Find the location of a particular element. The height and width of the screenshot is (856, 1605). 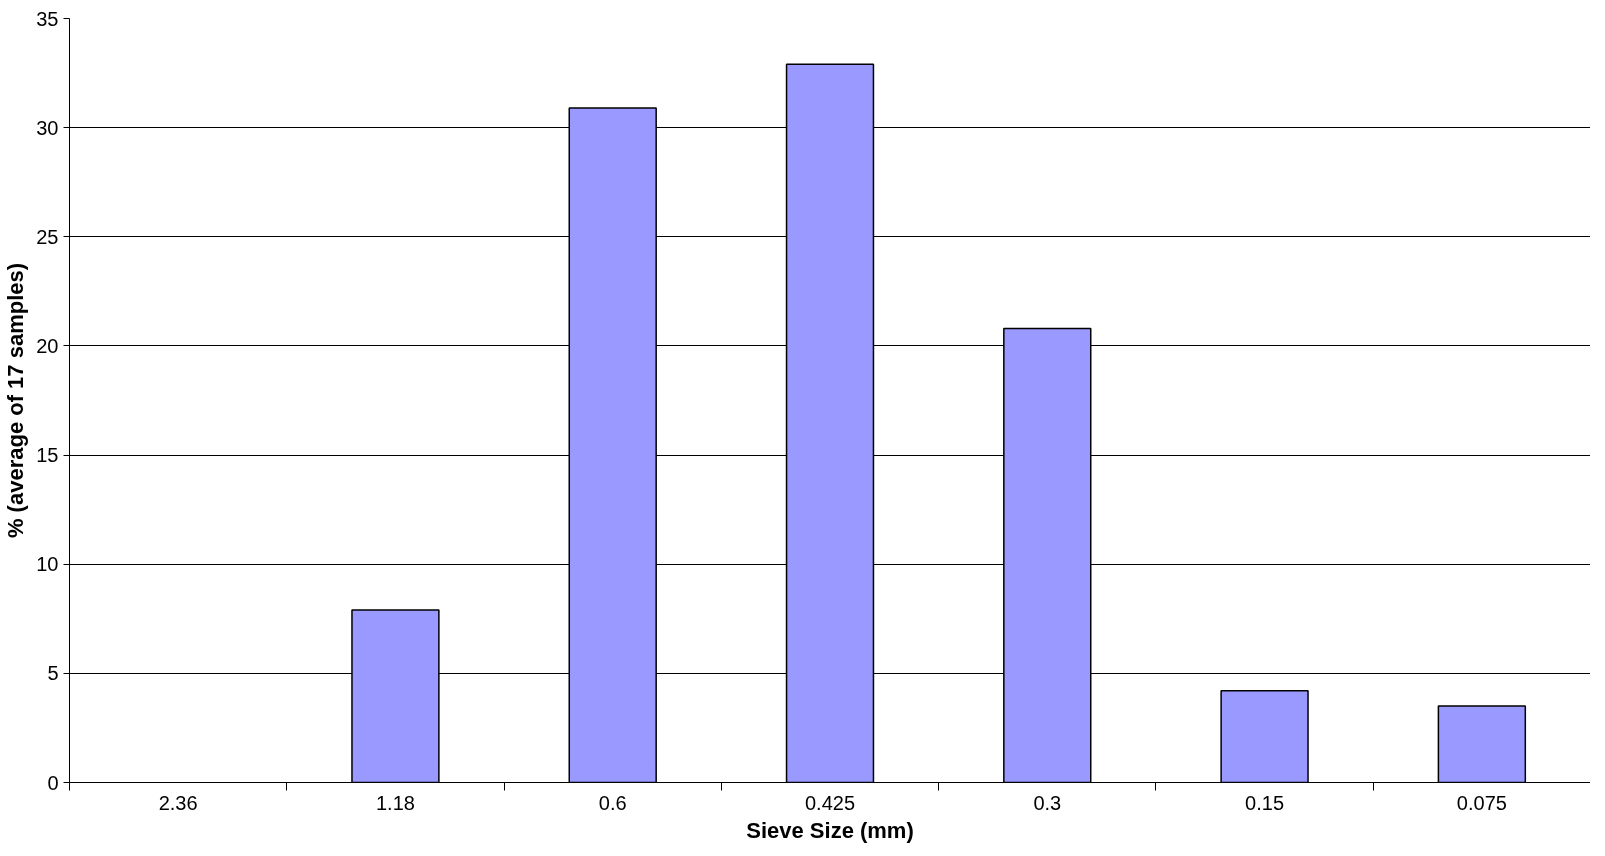

x-tick-label: 0.6 is located at coordinates (612, 802).